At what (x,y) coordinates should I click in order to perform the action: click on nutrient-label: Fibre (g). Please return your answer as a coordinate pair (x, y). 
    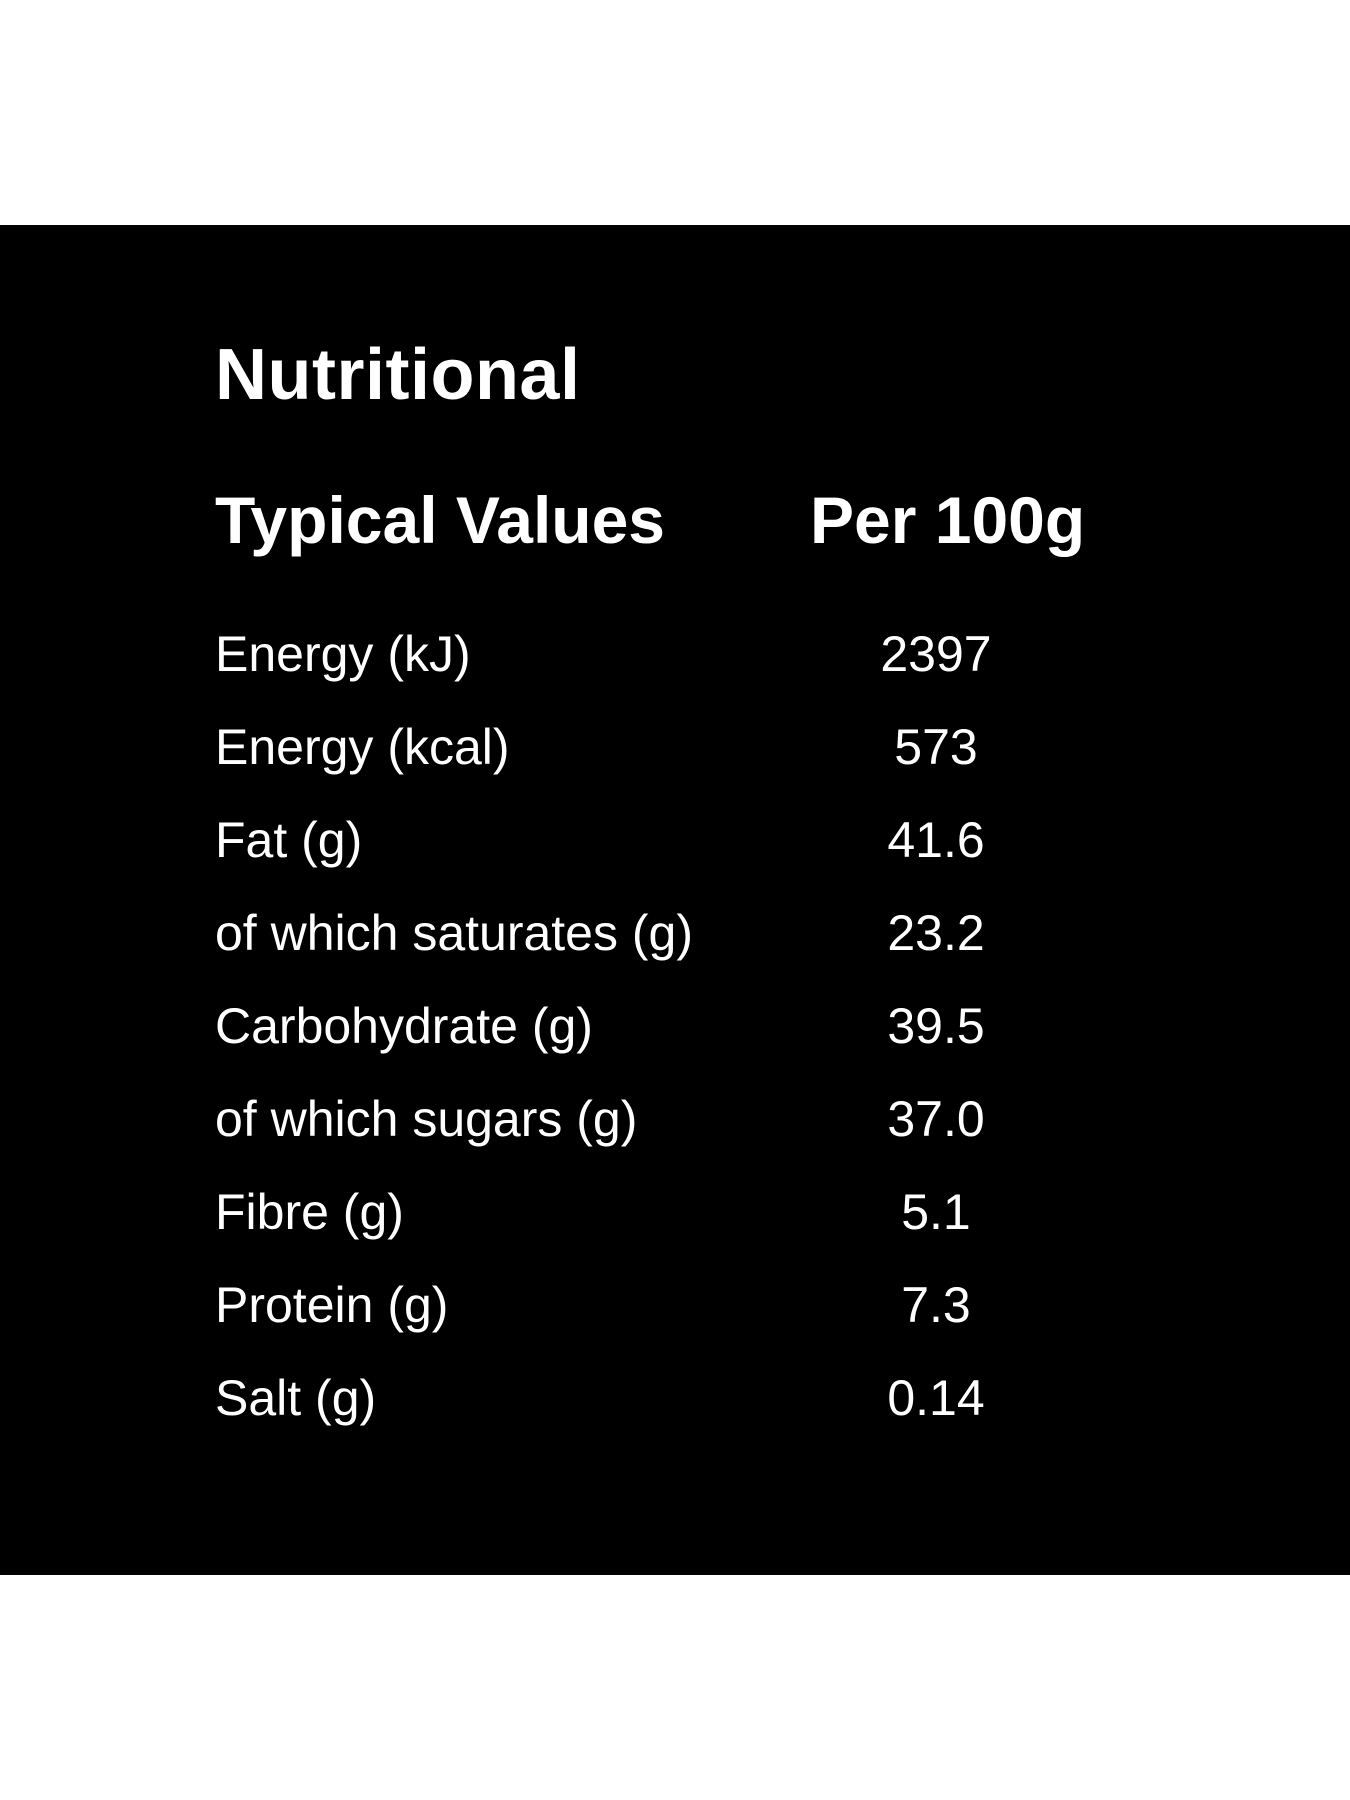
    Looking at the image, I should click on (309, 1212).